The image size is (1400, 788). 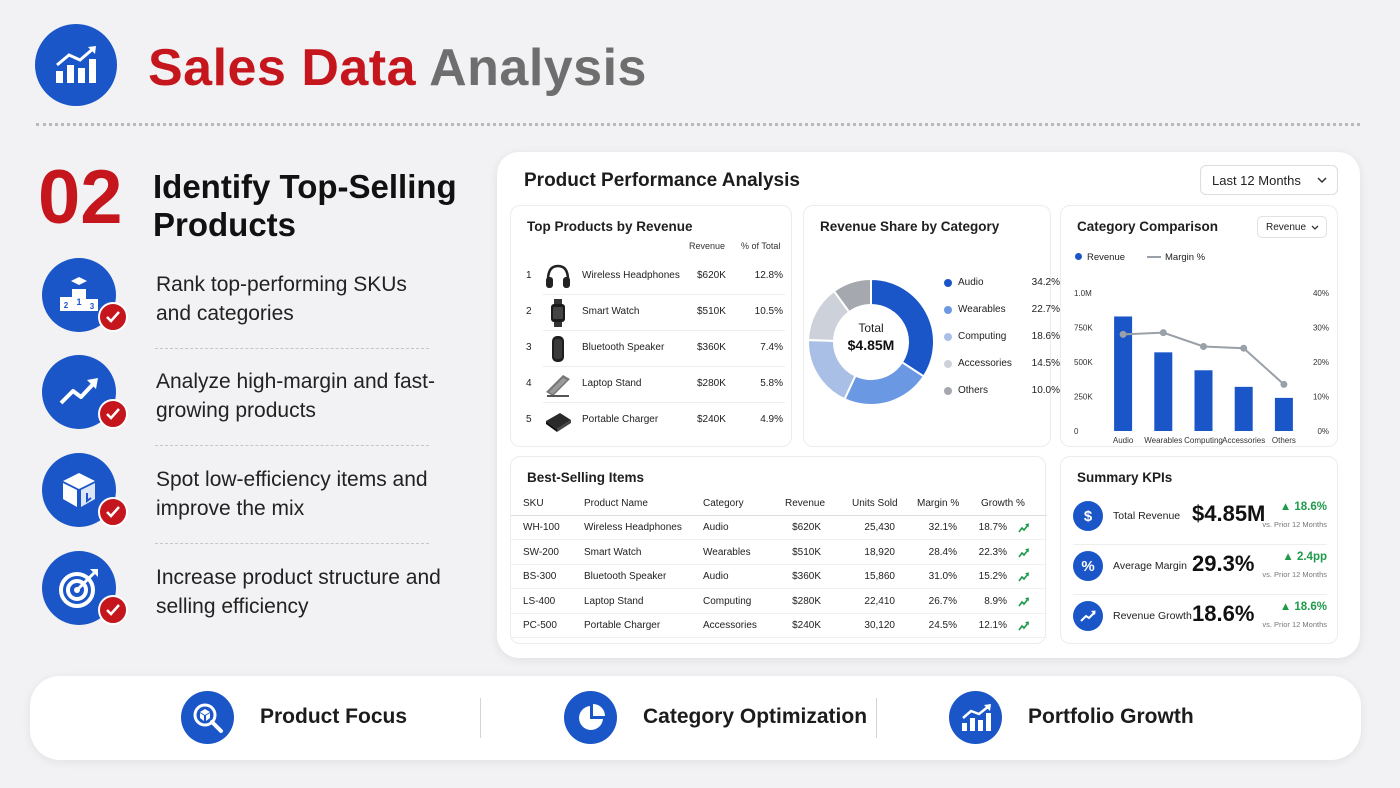 I want to click on y2-tick-label: 30%, so click(x=1321, y=328).